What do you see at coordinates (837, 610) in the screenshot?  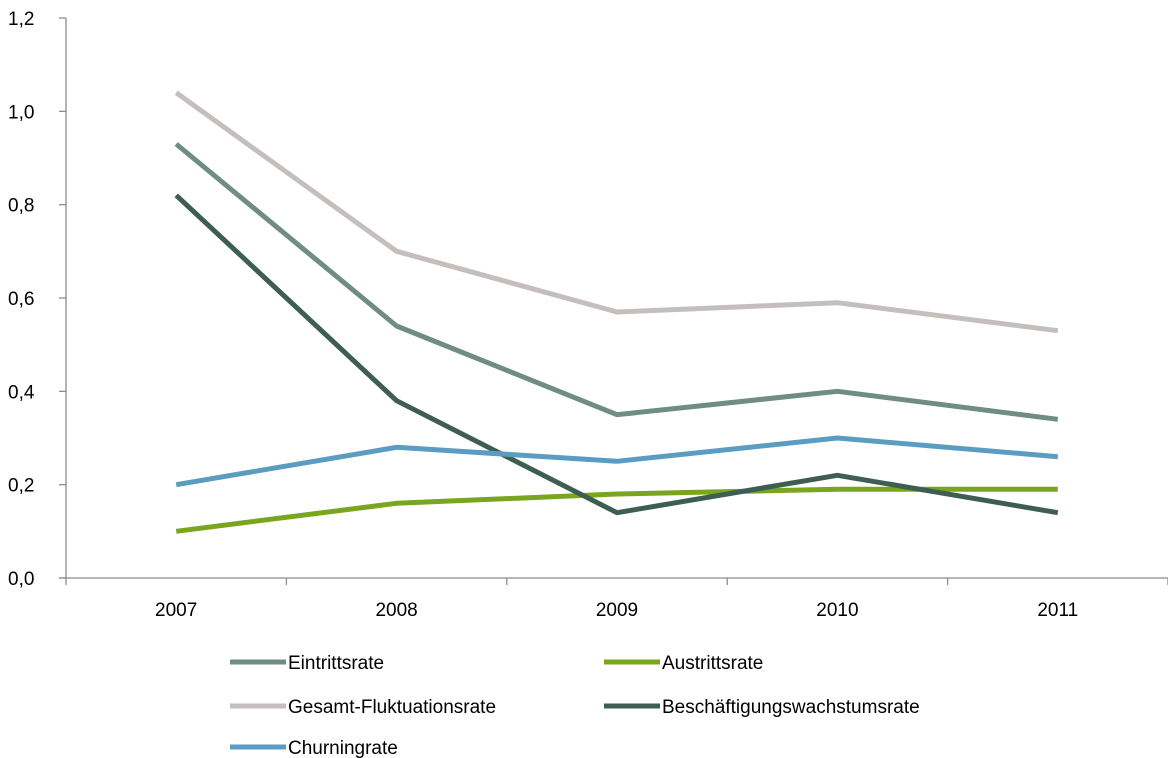 I see `x-tick-label: 2010` at bounding box center [837, 610].